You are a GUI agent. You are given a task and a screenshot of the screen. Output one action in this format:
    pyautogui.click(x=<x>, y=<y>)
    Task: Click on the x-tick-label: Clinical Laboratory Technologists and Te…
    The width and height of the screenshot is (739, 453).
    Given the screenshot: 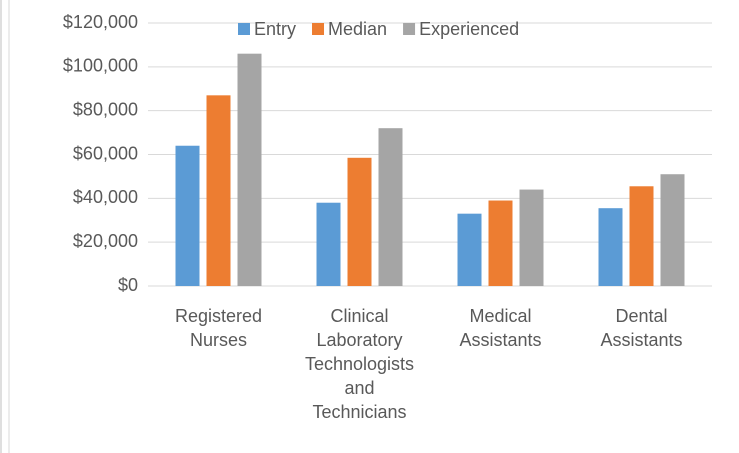 What is the action you would take?
    pyautogui.click(x=359, y=364)
    